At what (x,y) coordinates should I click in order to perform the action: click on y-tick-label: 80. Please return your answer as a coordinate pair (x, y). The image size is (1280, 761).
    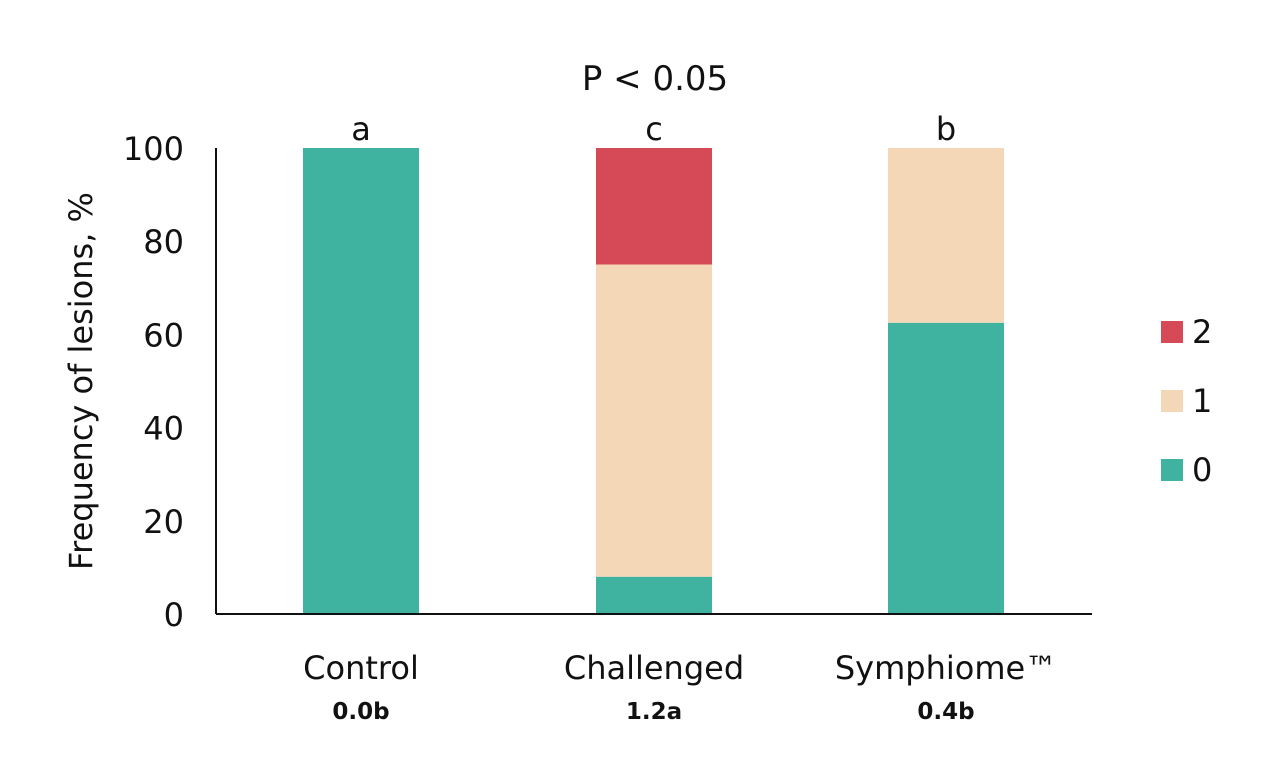
    Looking at the image, I should click on (163, 242).